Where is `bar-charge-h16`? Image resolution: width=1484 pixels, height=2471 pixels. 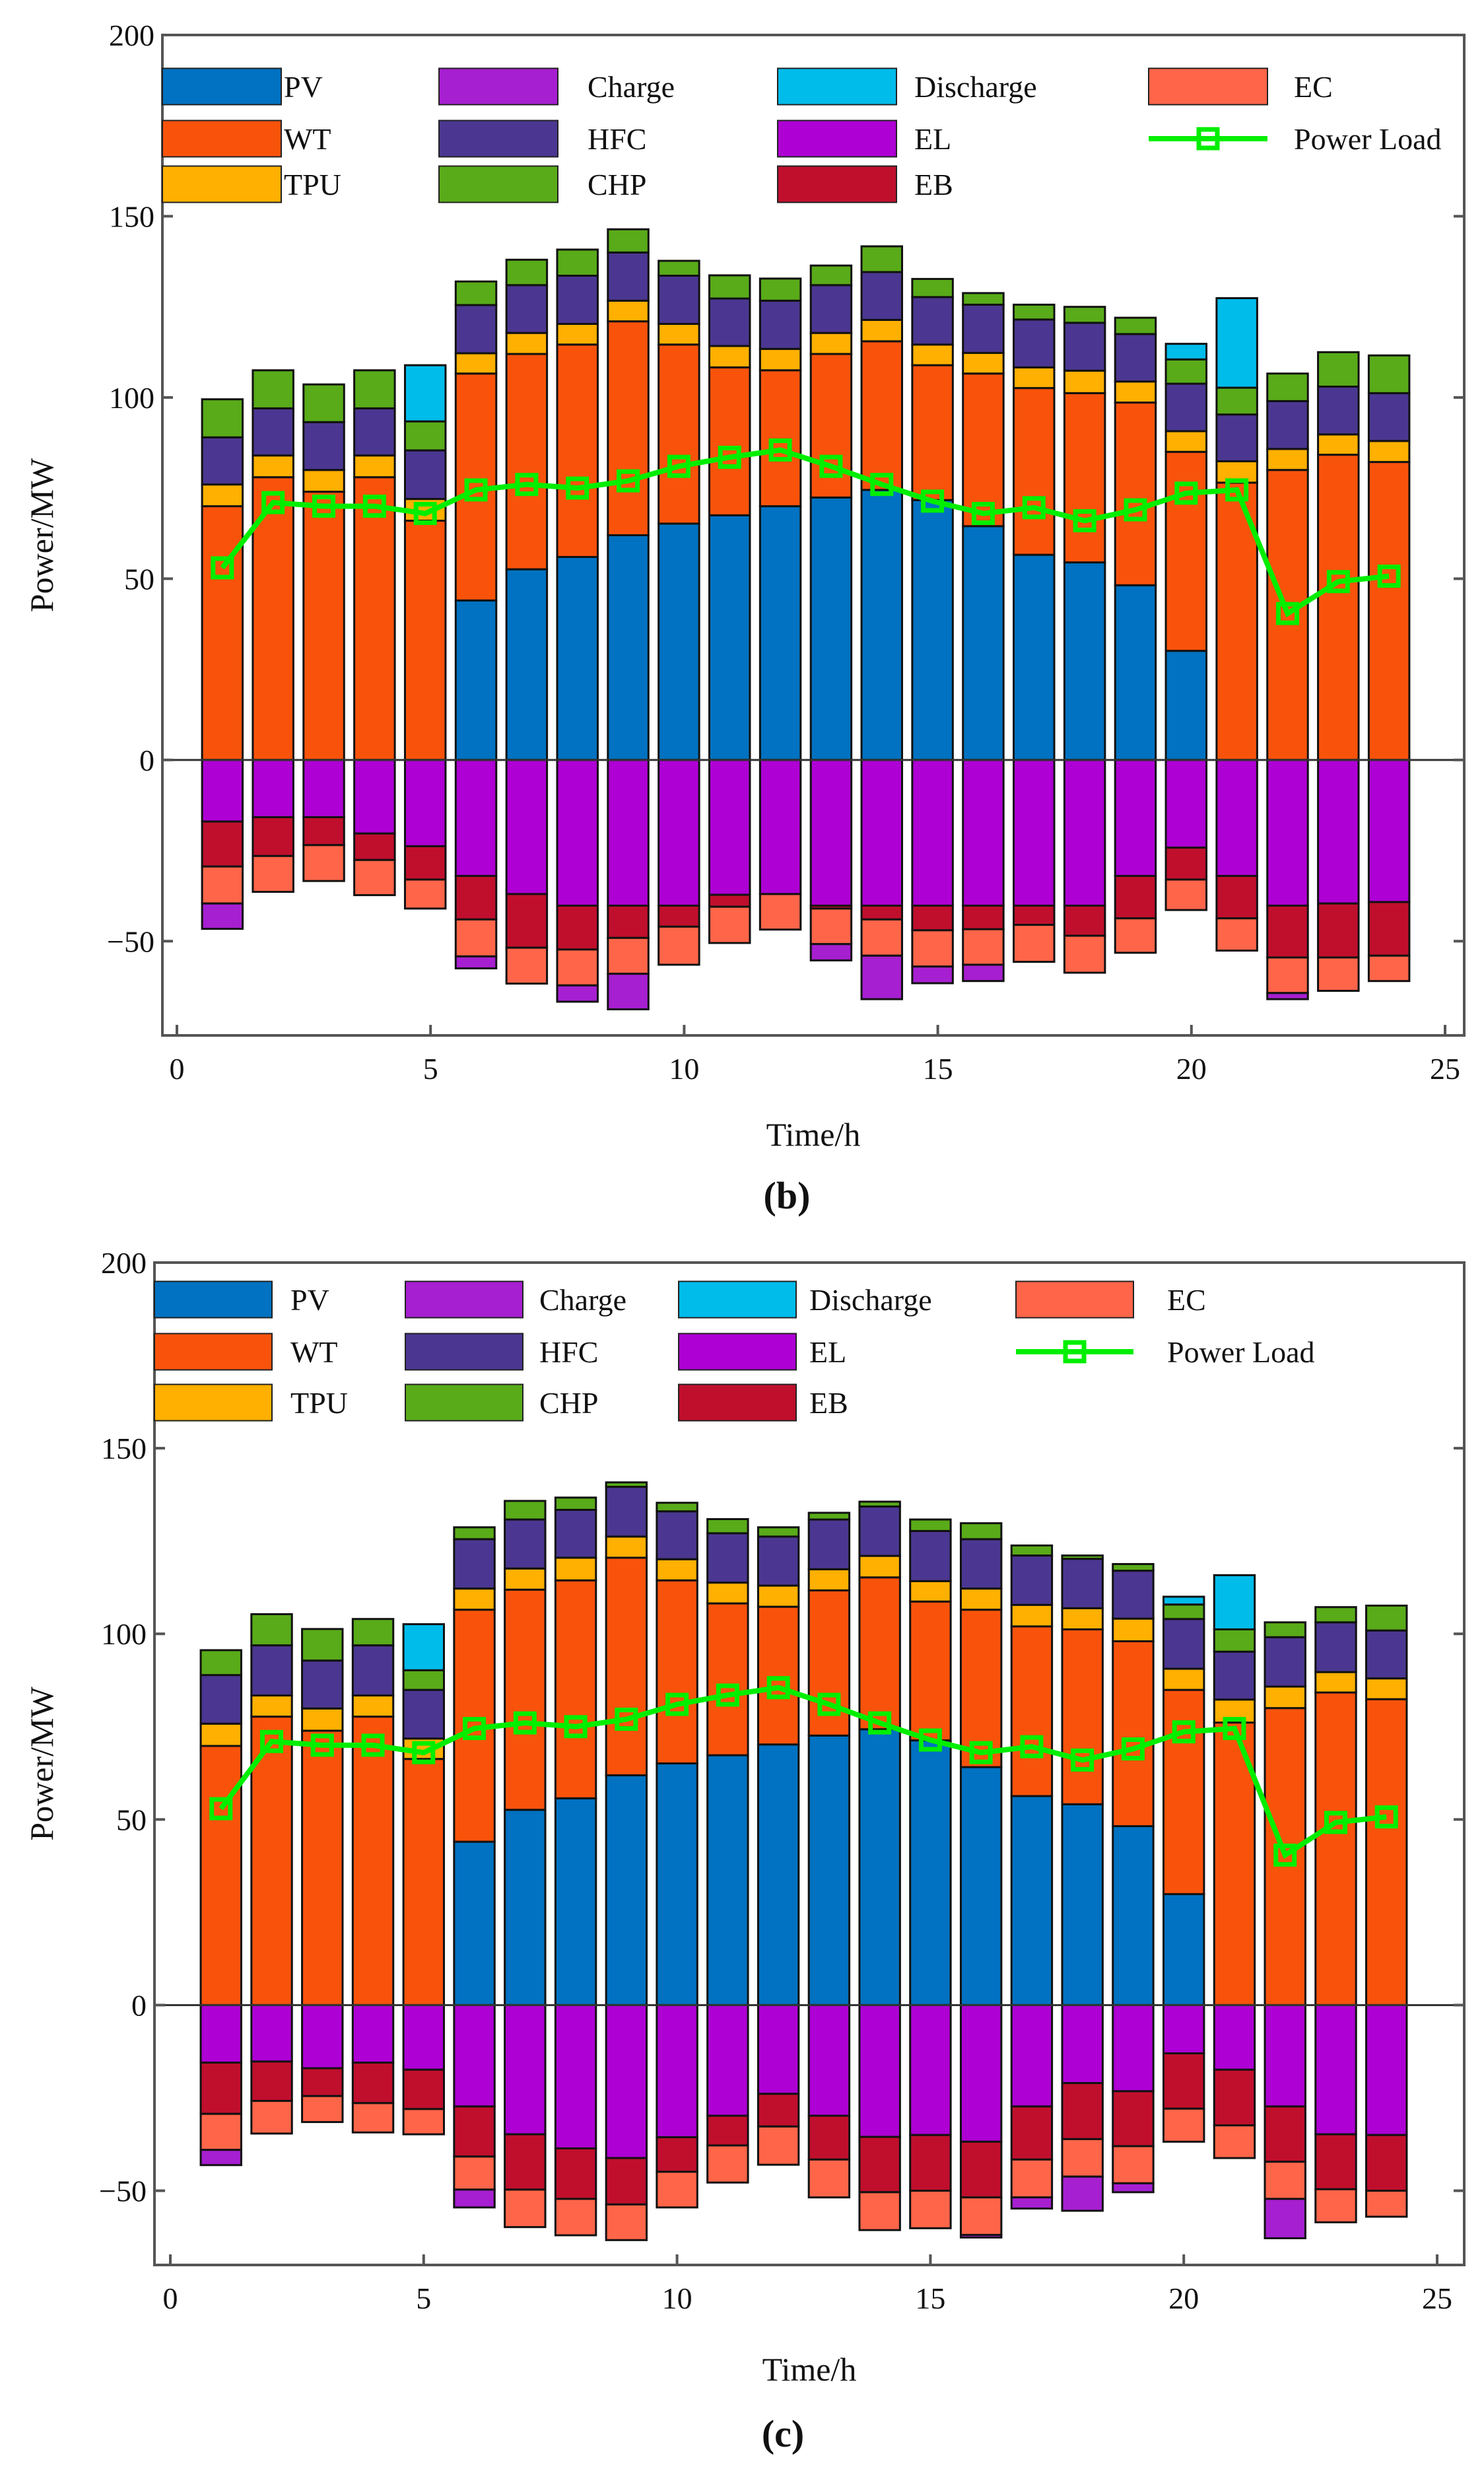 bar-charge-h16 is located at coordinates (981, 2236).